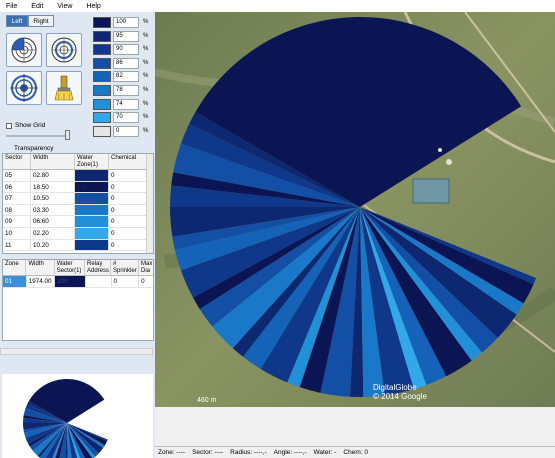 This screenshot has height=458, width=555. What do you see at coordinates (64, 88) in the screenshot?
I see `paint-tool-button` at bounding box center [64, 88].